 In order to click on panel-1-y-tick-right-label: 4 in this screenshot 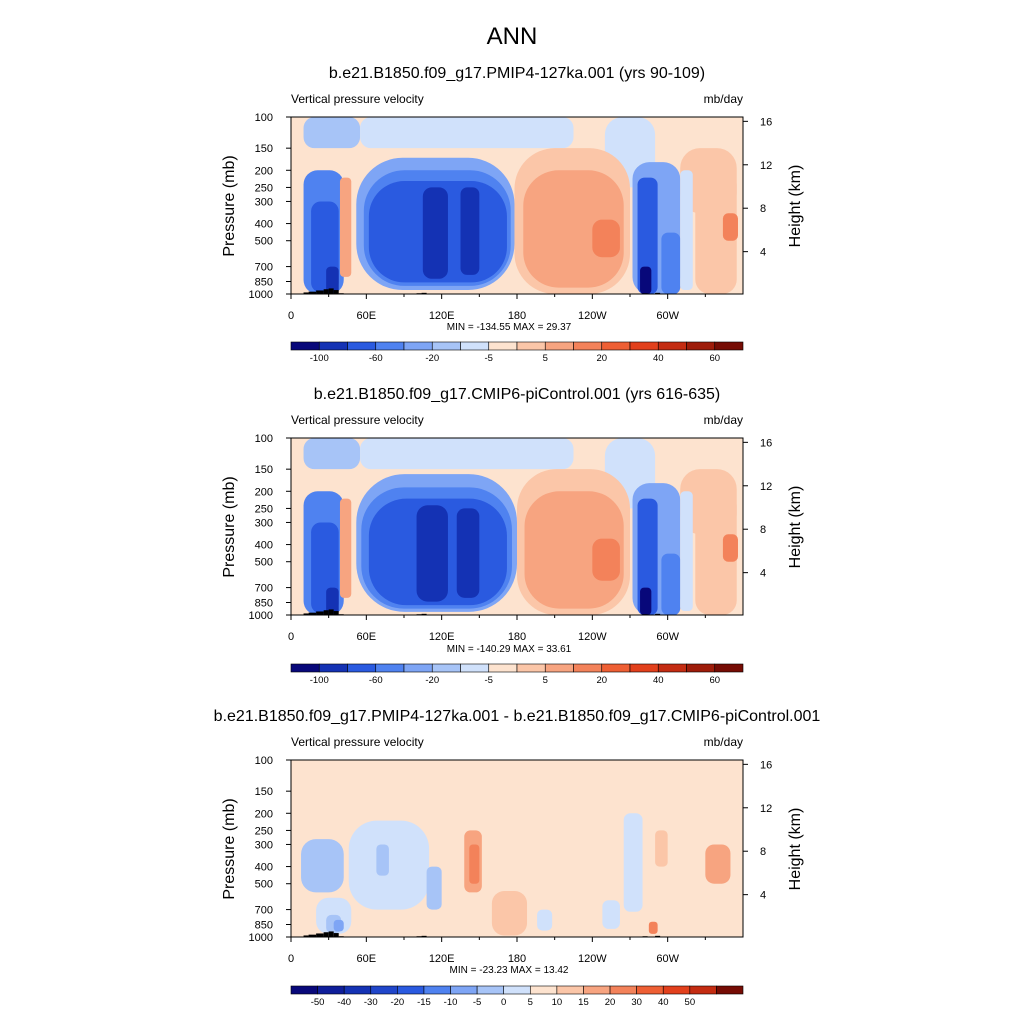, I will do `click(763, 253)`.